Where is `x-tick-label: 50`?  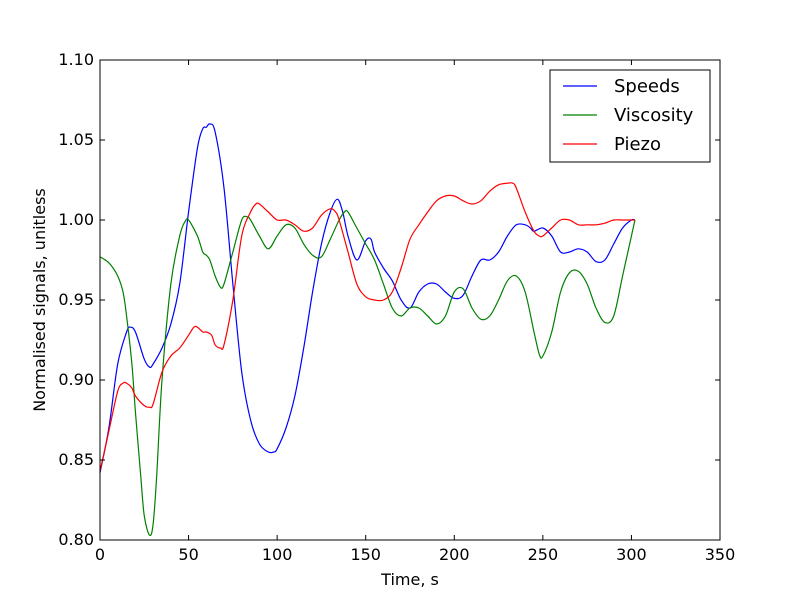
x-tick-label: 50 is located at coordinates (188, 554).